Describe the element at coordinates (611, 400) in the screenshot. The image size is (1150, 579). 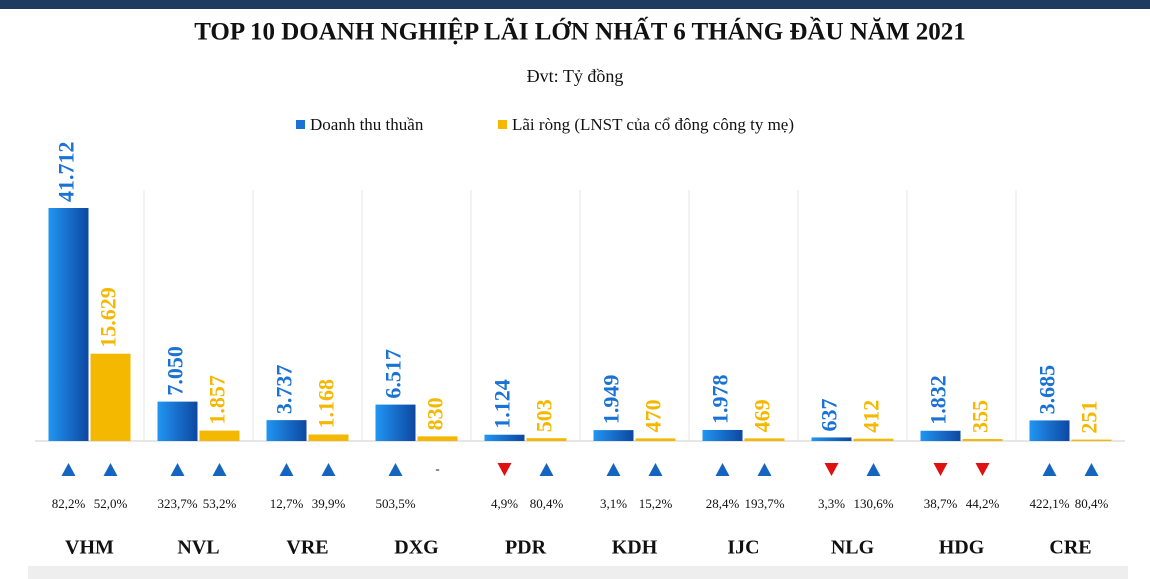
I see `value-label: 1.949` at that location.